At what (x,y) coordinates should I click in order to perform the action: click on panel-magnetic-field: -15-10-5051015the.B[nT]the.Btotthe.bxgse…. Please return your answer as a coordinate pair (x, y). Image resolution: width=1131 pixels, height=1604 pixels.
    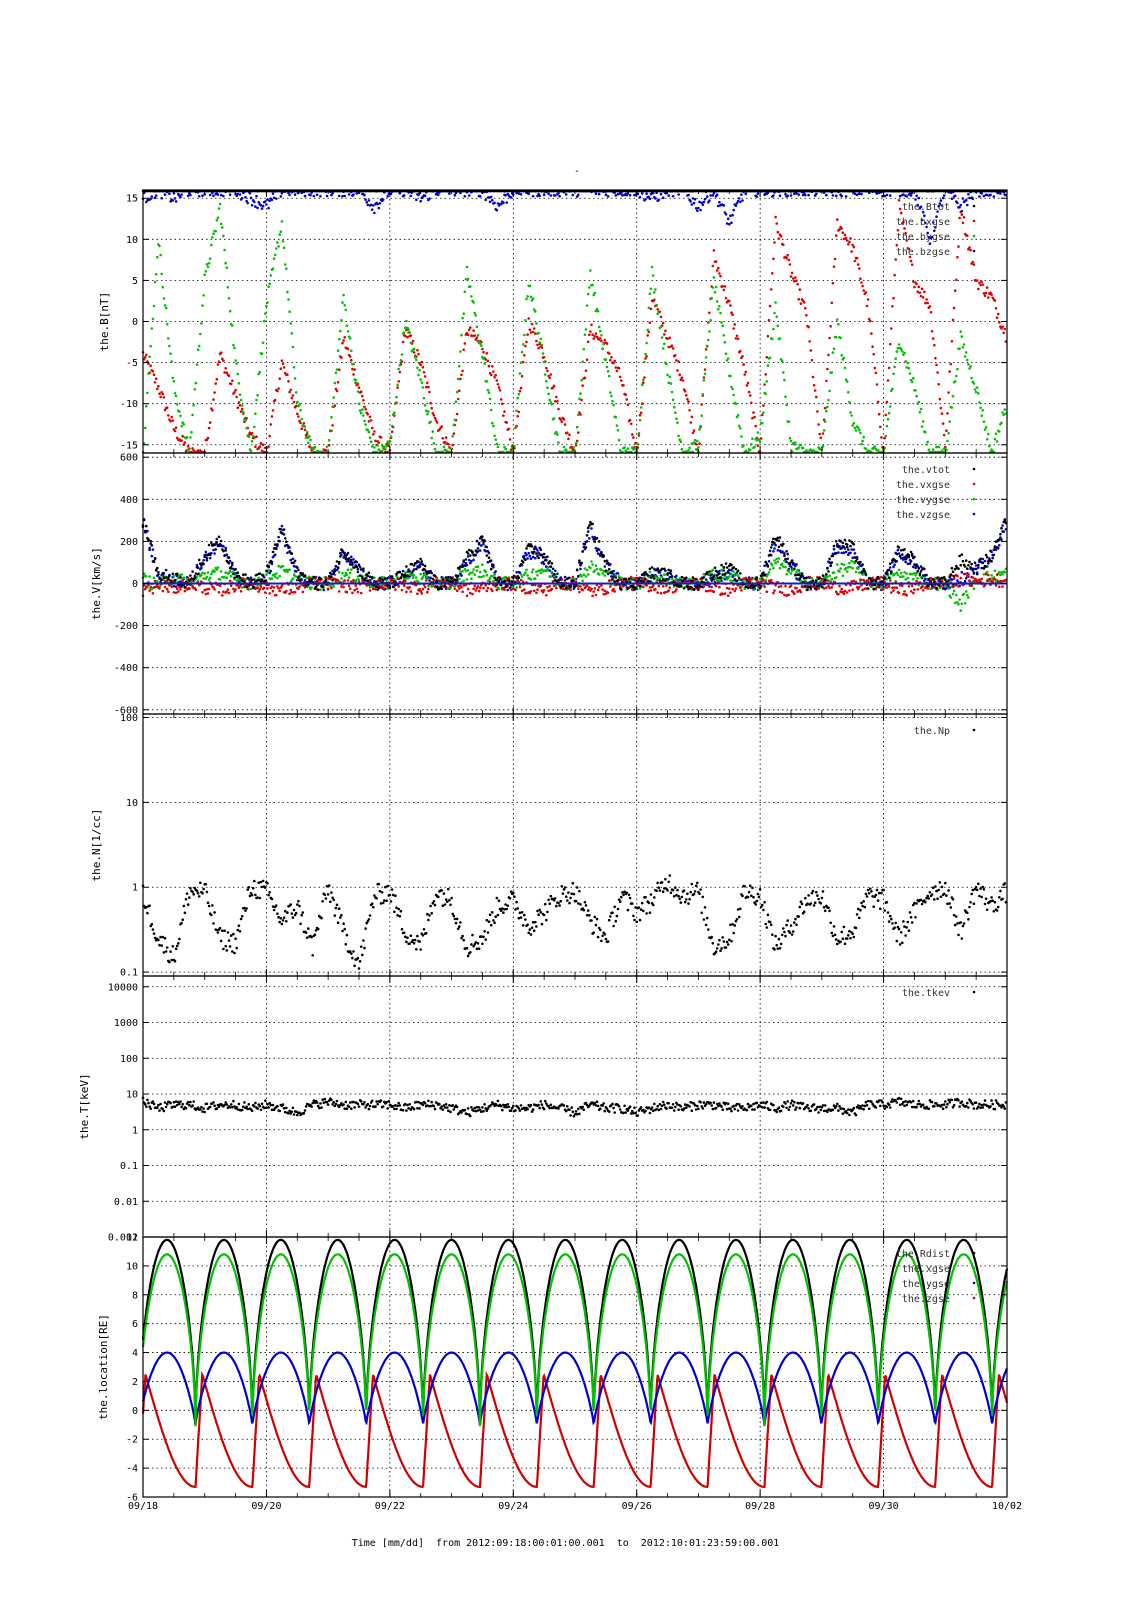
    Looking at the image, I should click on (552, 322).